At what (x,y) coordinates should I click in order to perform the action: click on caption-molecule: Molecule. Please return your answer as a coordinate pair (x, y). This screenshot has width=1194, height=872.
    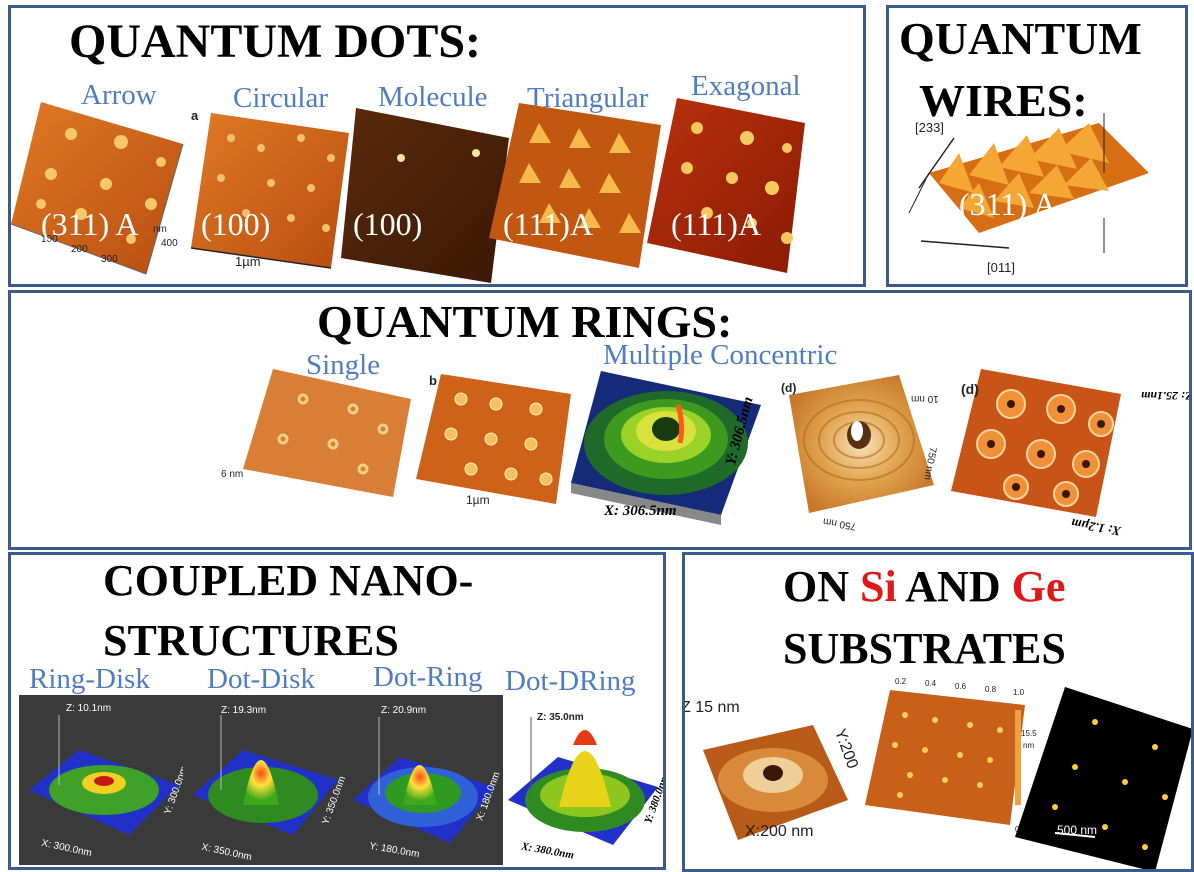
    Looking at the image, I should click on (433, 97).